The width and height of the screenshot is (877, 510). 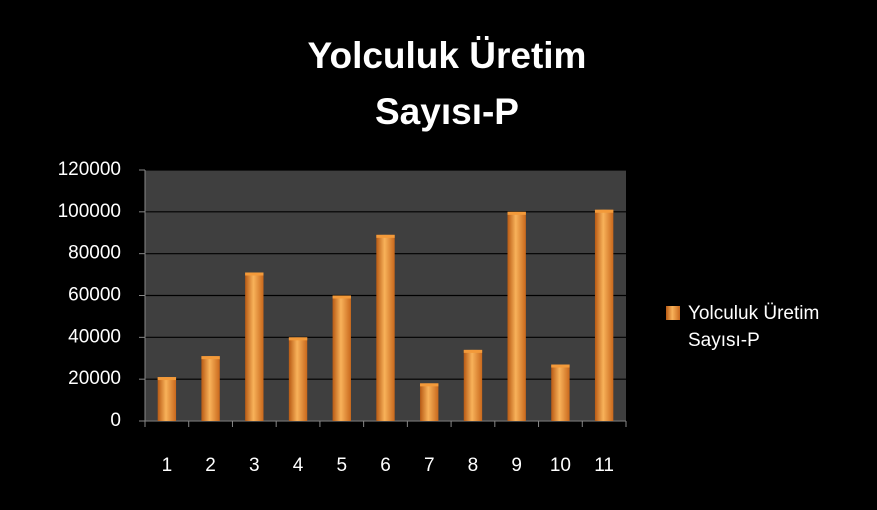 I want to click on x-tick-label: 4, so click(x=298, y=465).